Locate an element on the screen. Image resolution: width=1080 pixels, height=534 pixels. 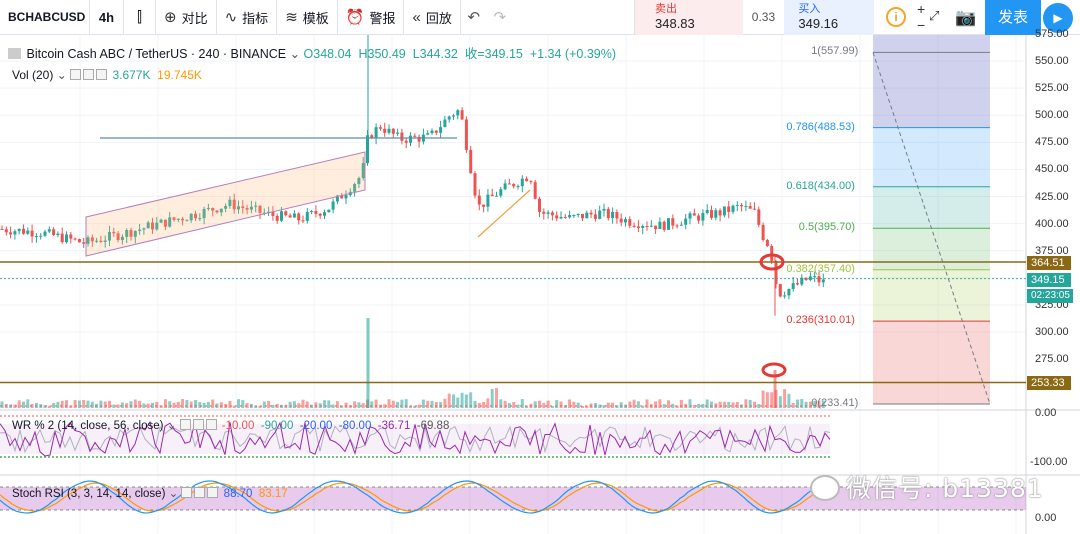
chart-style-button: ⫿ is located at coordinates (140, 17).